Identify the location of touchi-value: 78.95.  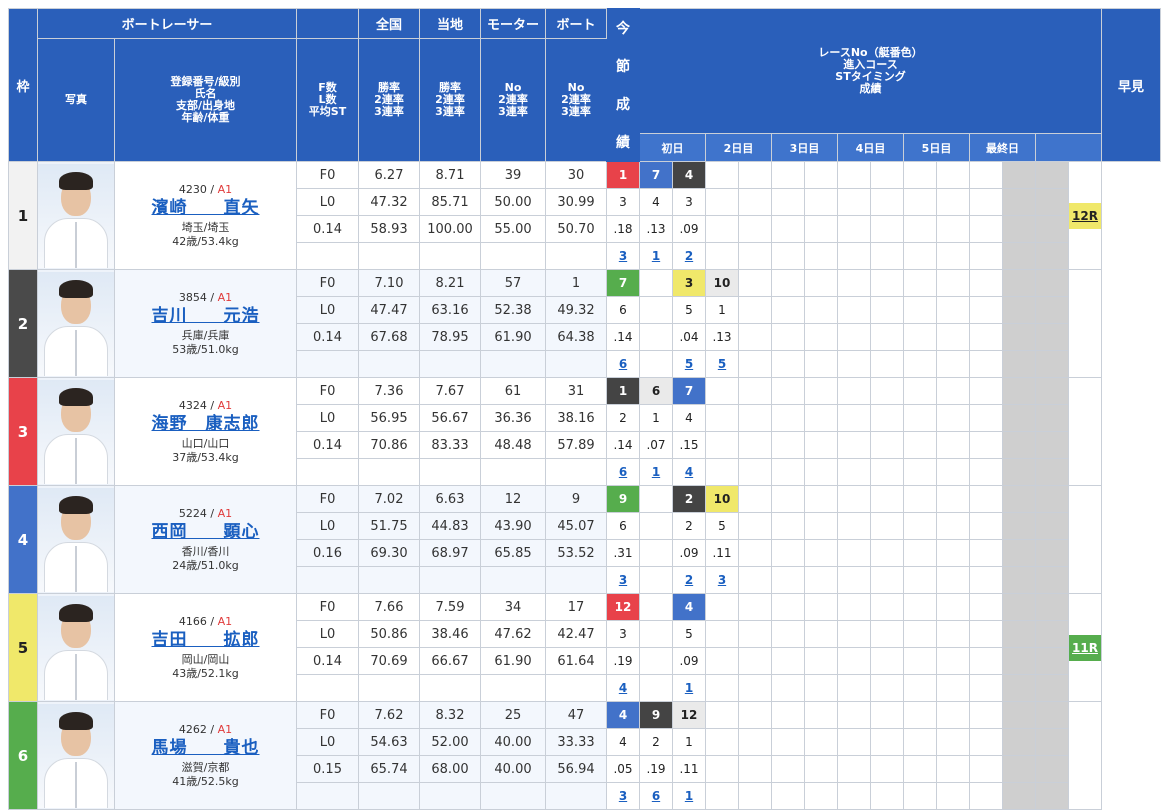
(450, 337).